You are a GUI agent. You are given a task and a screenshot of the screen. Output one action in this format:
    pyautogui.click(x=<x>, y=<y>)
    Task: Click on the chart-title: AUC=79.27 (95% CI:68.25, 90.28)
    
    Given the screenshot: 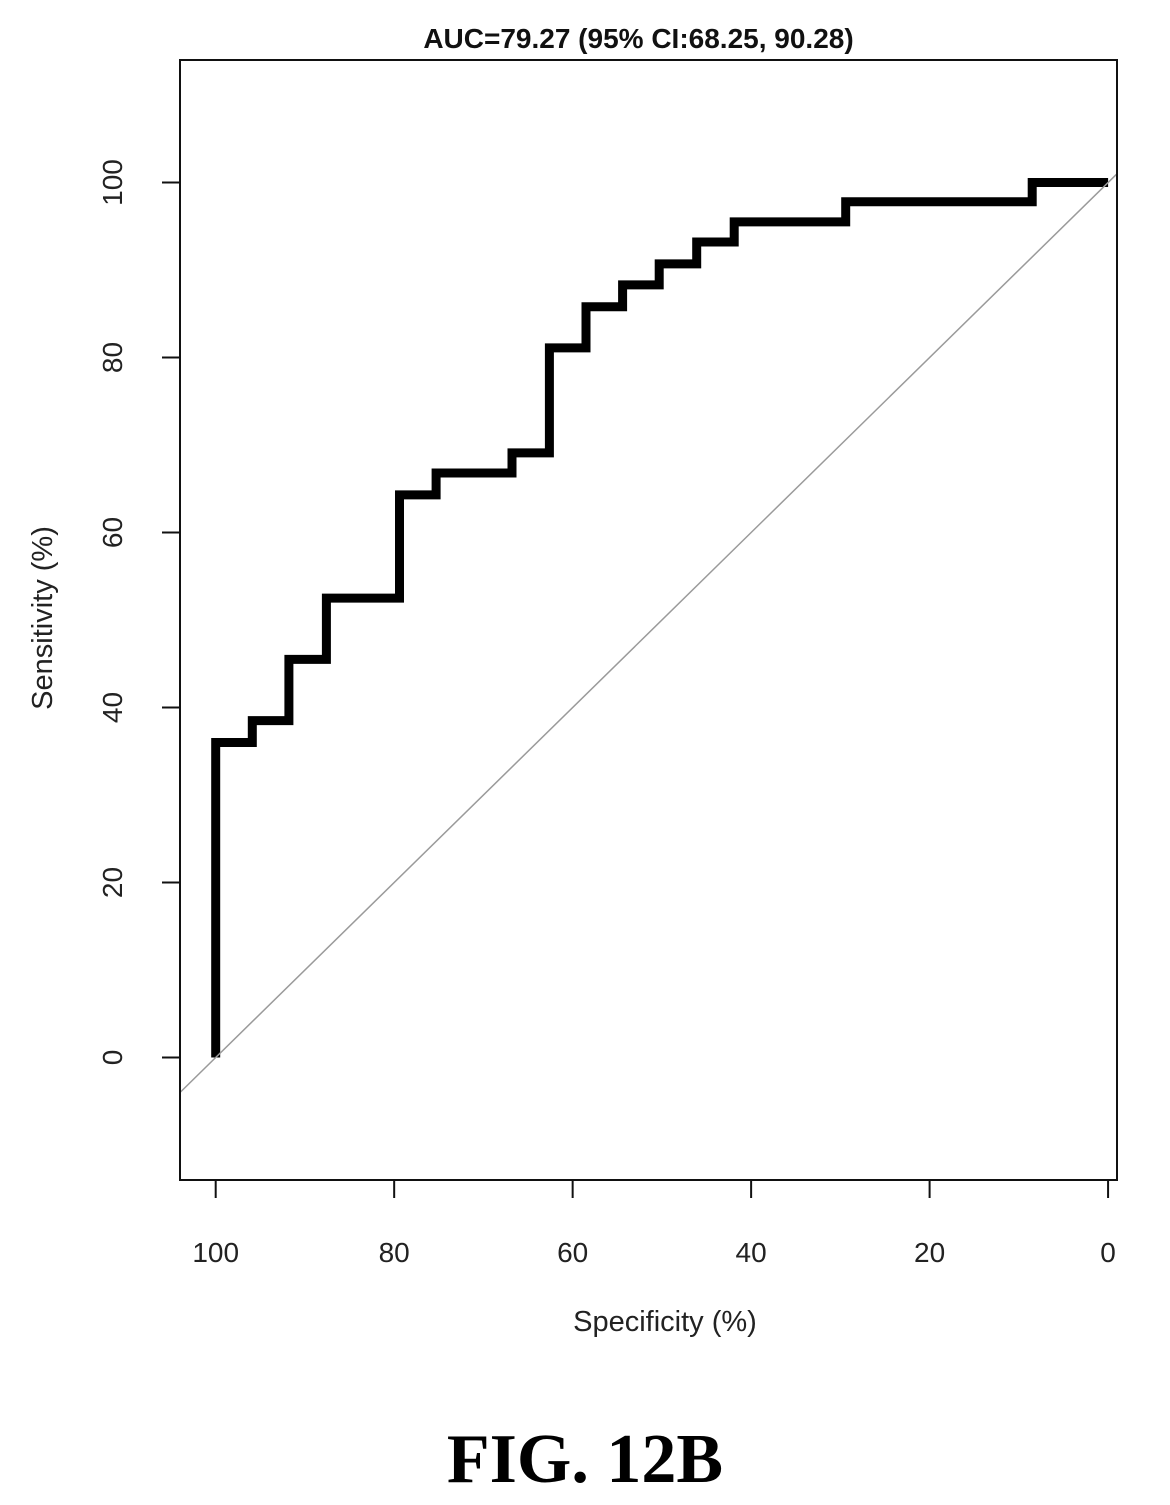 What is the action you would take?
    pyautogui.click(x=638, y=38)
    